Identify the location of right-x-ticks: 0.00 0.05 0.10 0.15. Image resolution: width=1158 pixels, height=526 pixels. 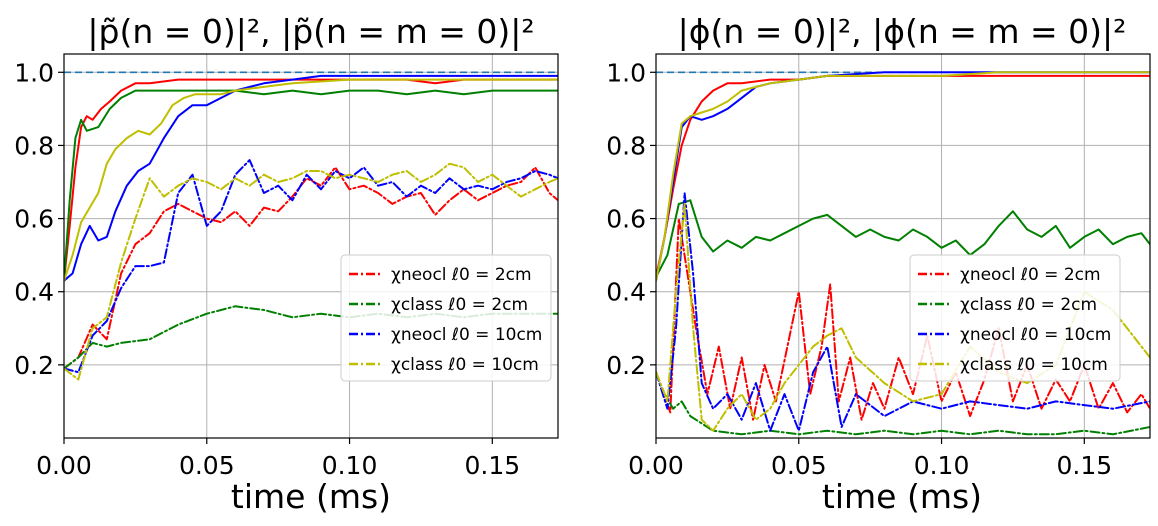
(870, 459).